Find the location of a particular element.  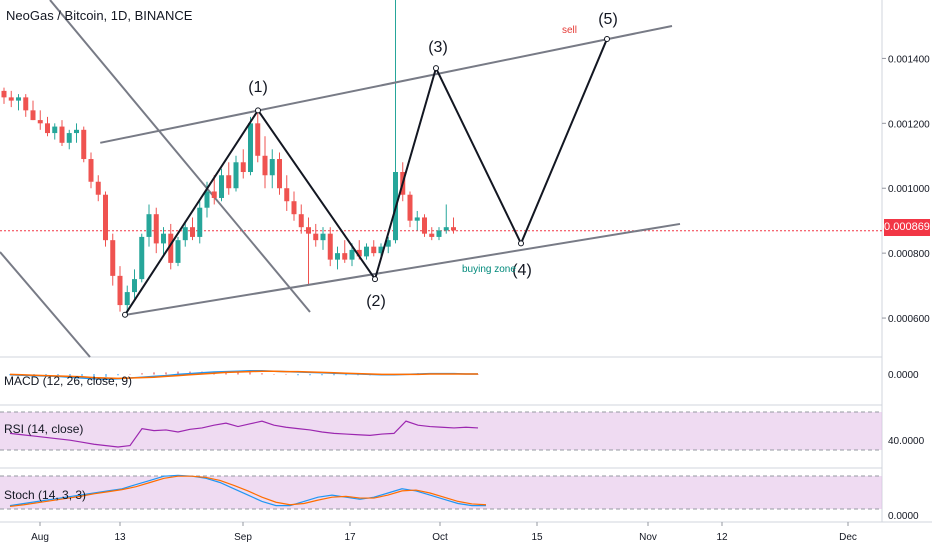

price-tick-label: 0.000600 is located at coordinates (909, 319).